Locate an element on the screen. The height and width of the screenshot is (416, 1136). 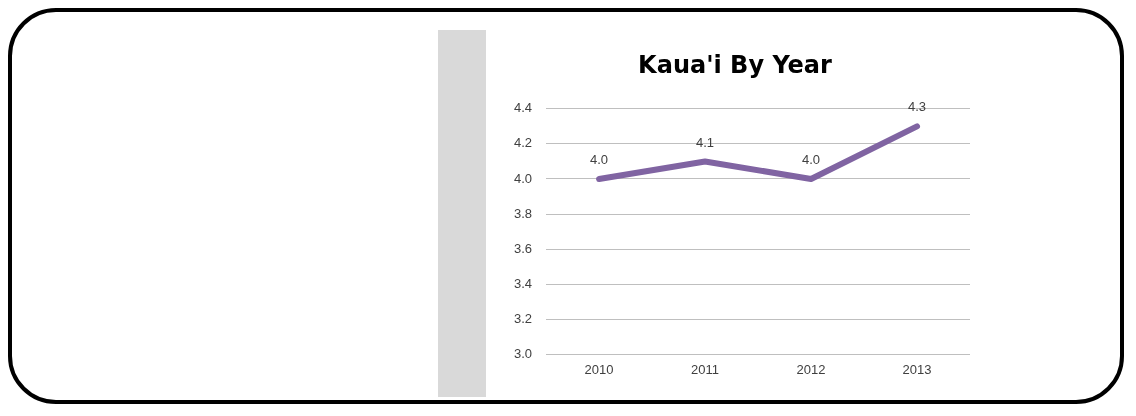
text: 4.3 is located at coordinates (917, 107).